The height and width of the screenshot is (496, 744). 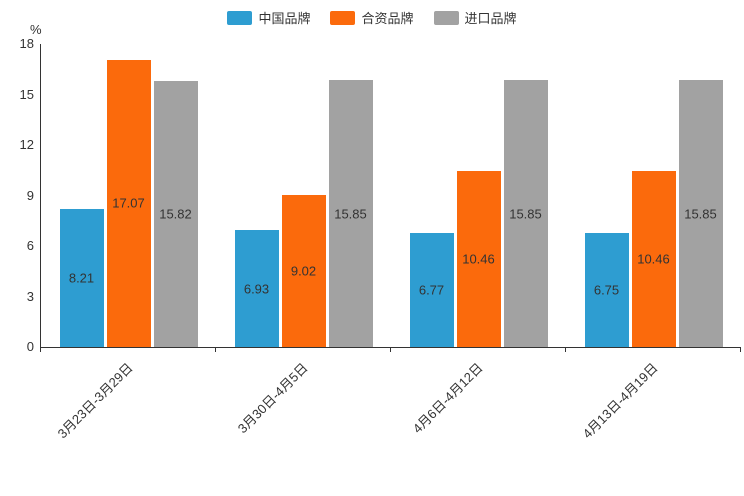 I want to click on bar-series2-group2: 15.85, so click(x=525, y=213).